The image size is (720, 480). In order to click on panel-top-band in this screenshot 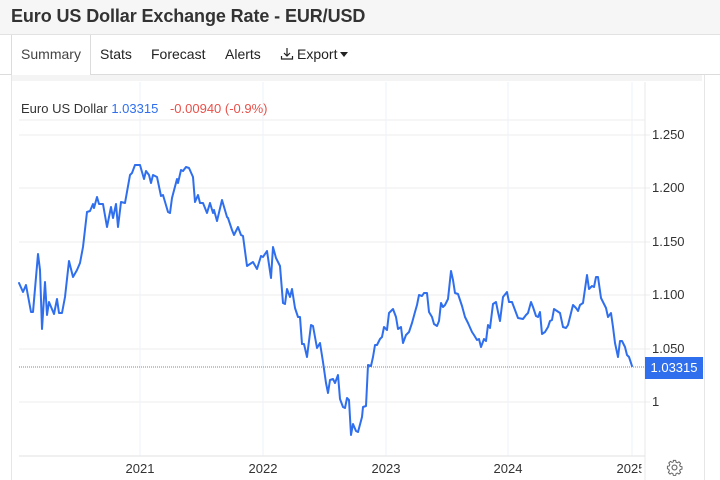, I will do `click(357, 78)`.